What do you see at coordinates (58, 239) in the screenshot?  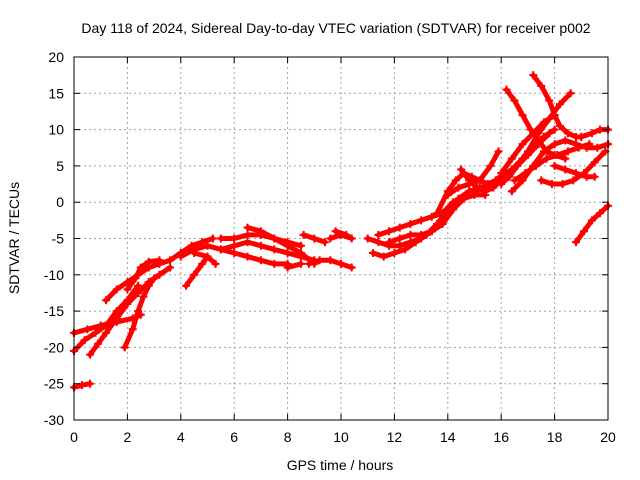 I see `y-tick-label: -5` at bounding box center [58, 239].